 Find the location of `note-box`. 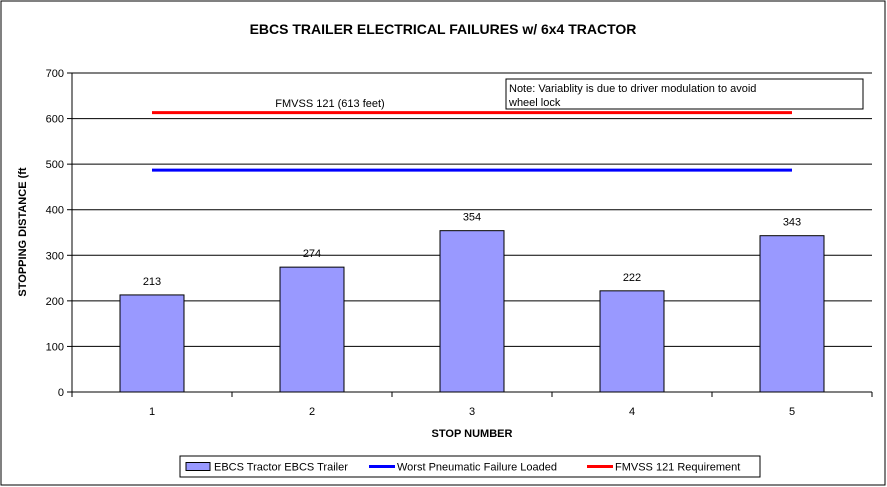

note-box is located at coordinates (684, 94).